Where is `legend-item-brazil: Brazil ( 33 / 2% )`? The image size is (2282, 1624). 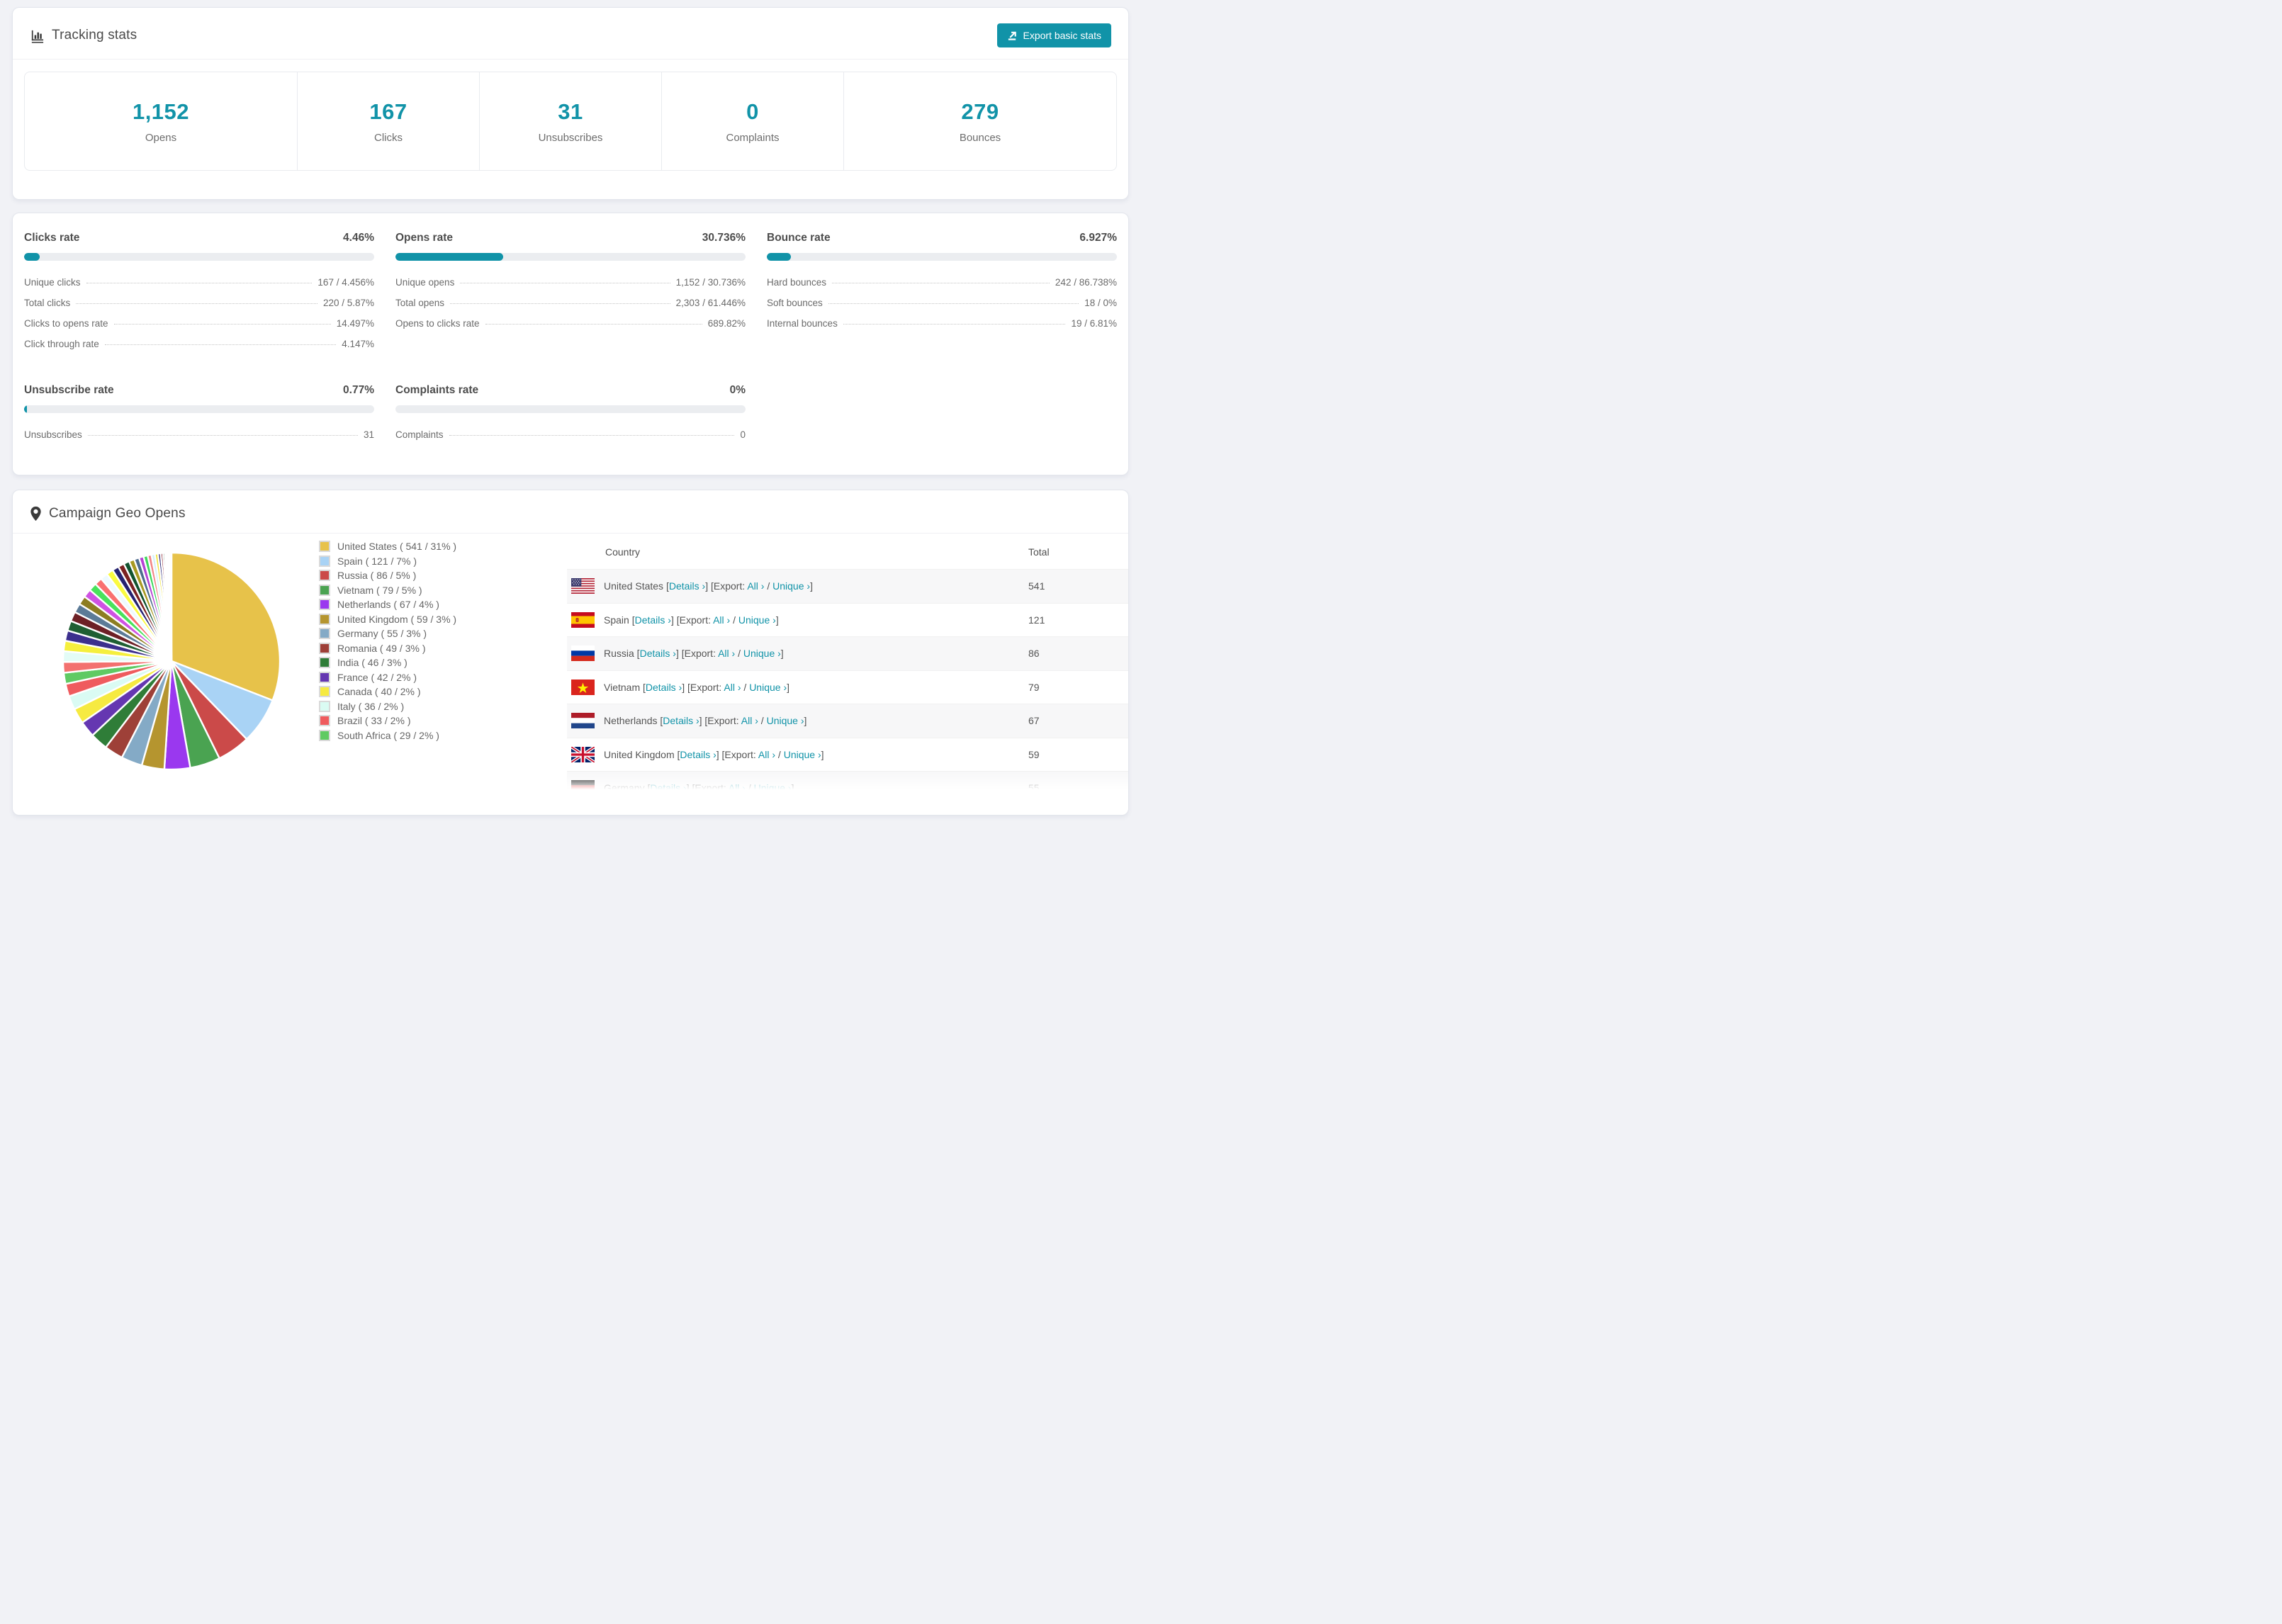
legend-item-brazil: Brazil ( 33 / 2% ) is located at coordinates (387, 721).